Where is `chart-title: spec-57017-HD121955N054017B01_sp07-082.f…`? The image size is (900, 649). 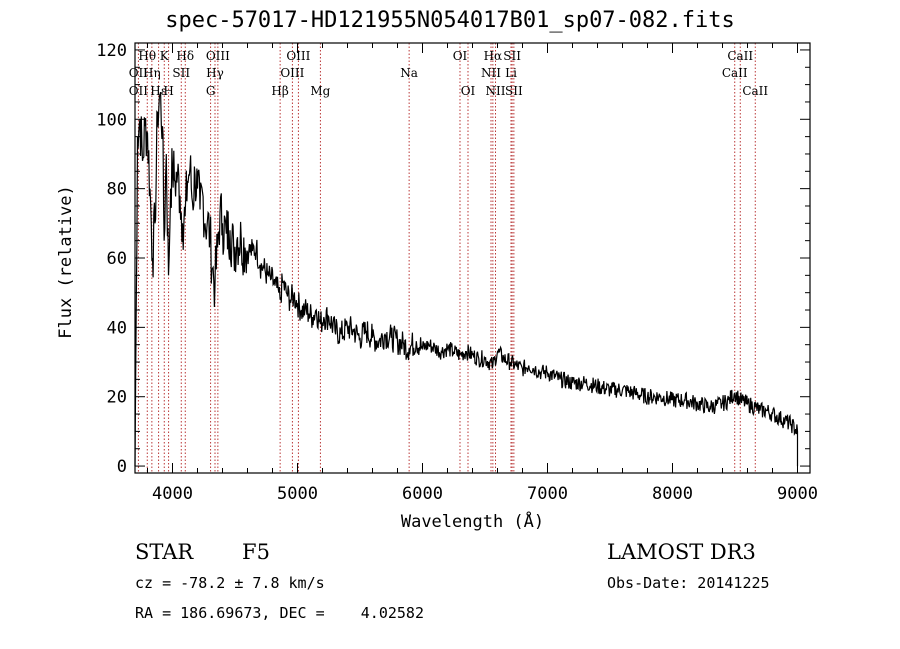
chart-title: spec-57017-HD121955N054017B01_sp07-082.f… is located at coordinates (450, 20).